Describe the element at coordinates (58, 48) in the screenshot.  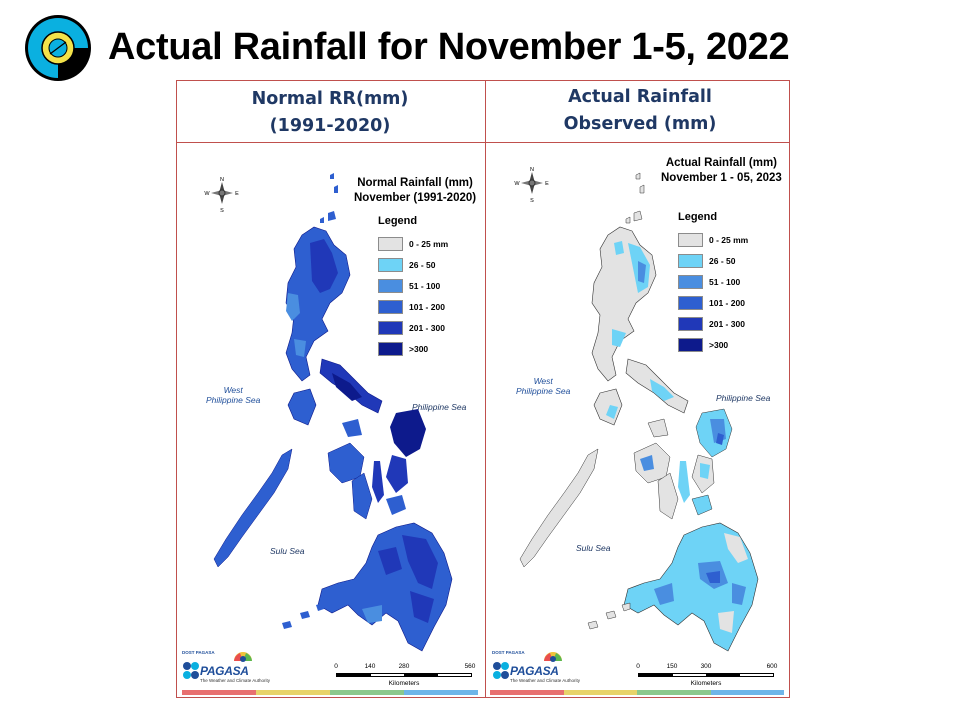
I see `pagasa-seal-icon` at that location.